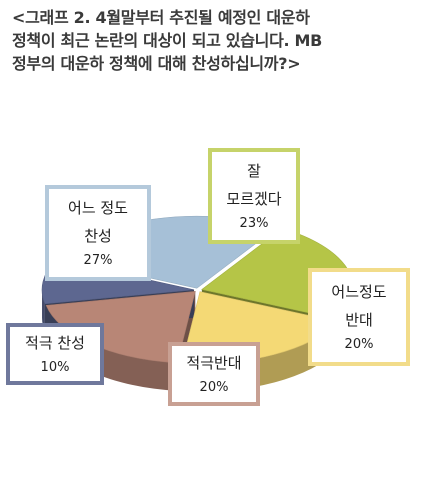 This screenshot has width=429, height=480. Describe the element at coordinates (98, 260) in the screenshot. I see `slice-label-5-percent: 27%` at that location.